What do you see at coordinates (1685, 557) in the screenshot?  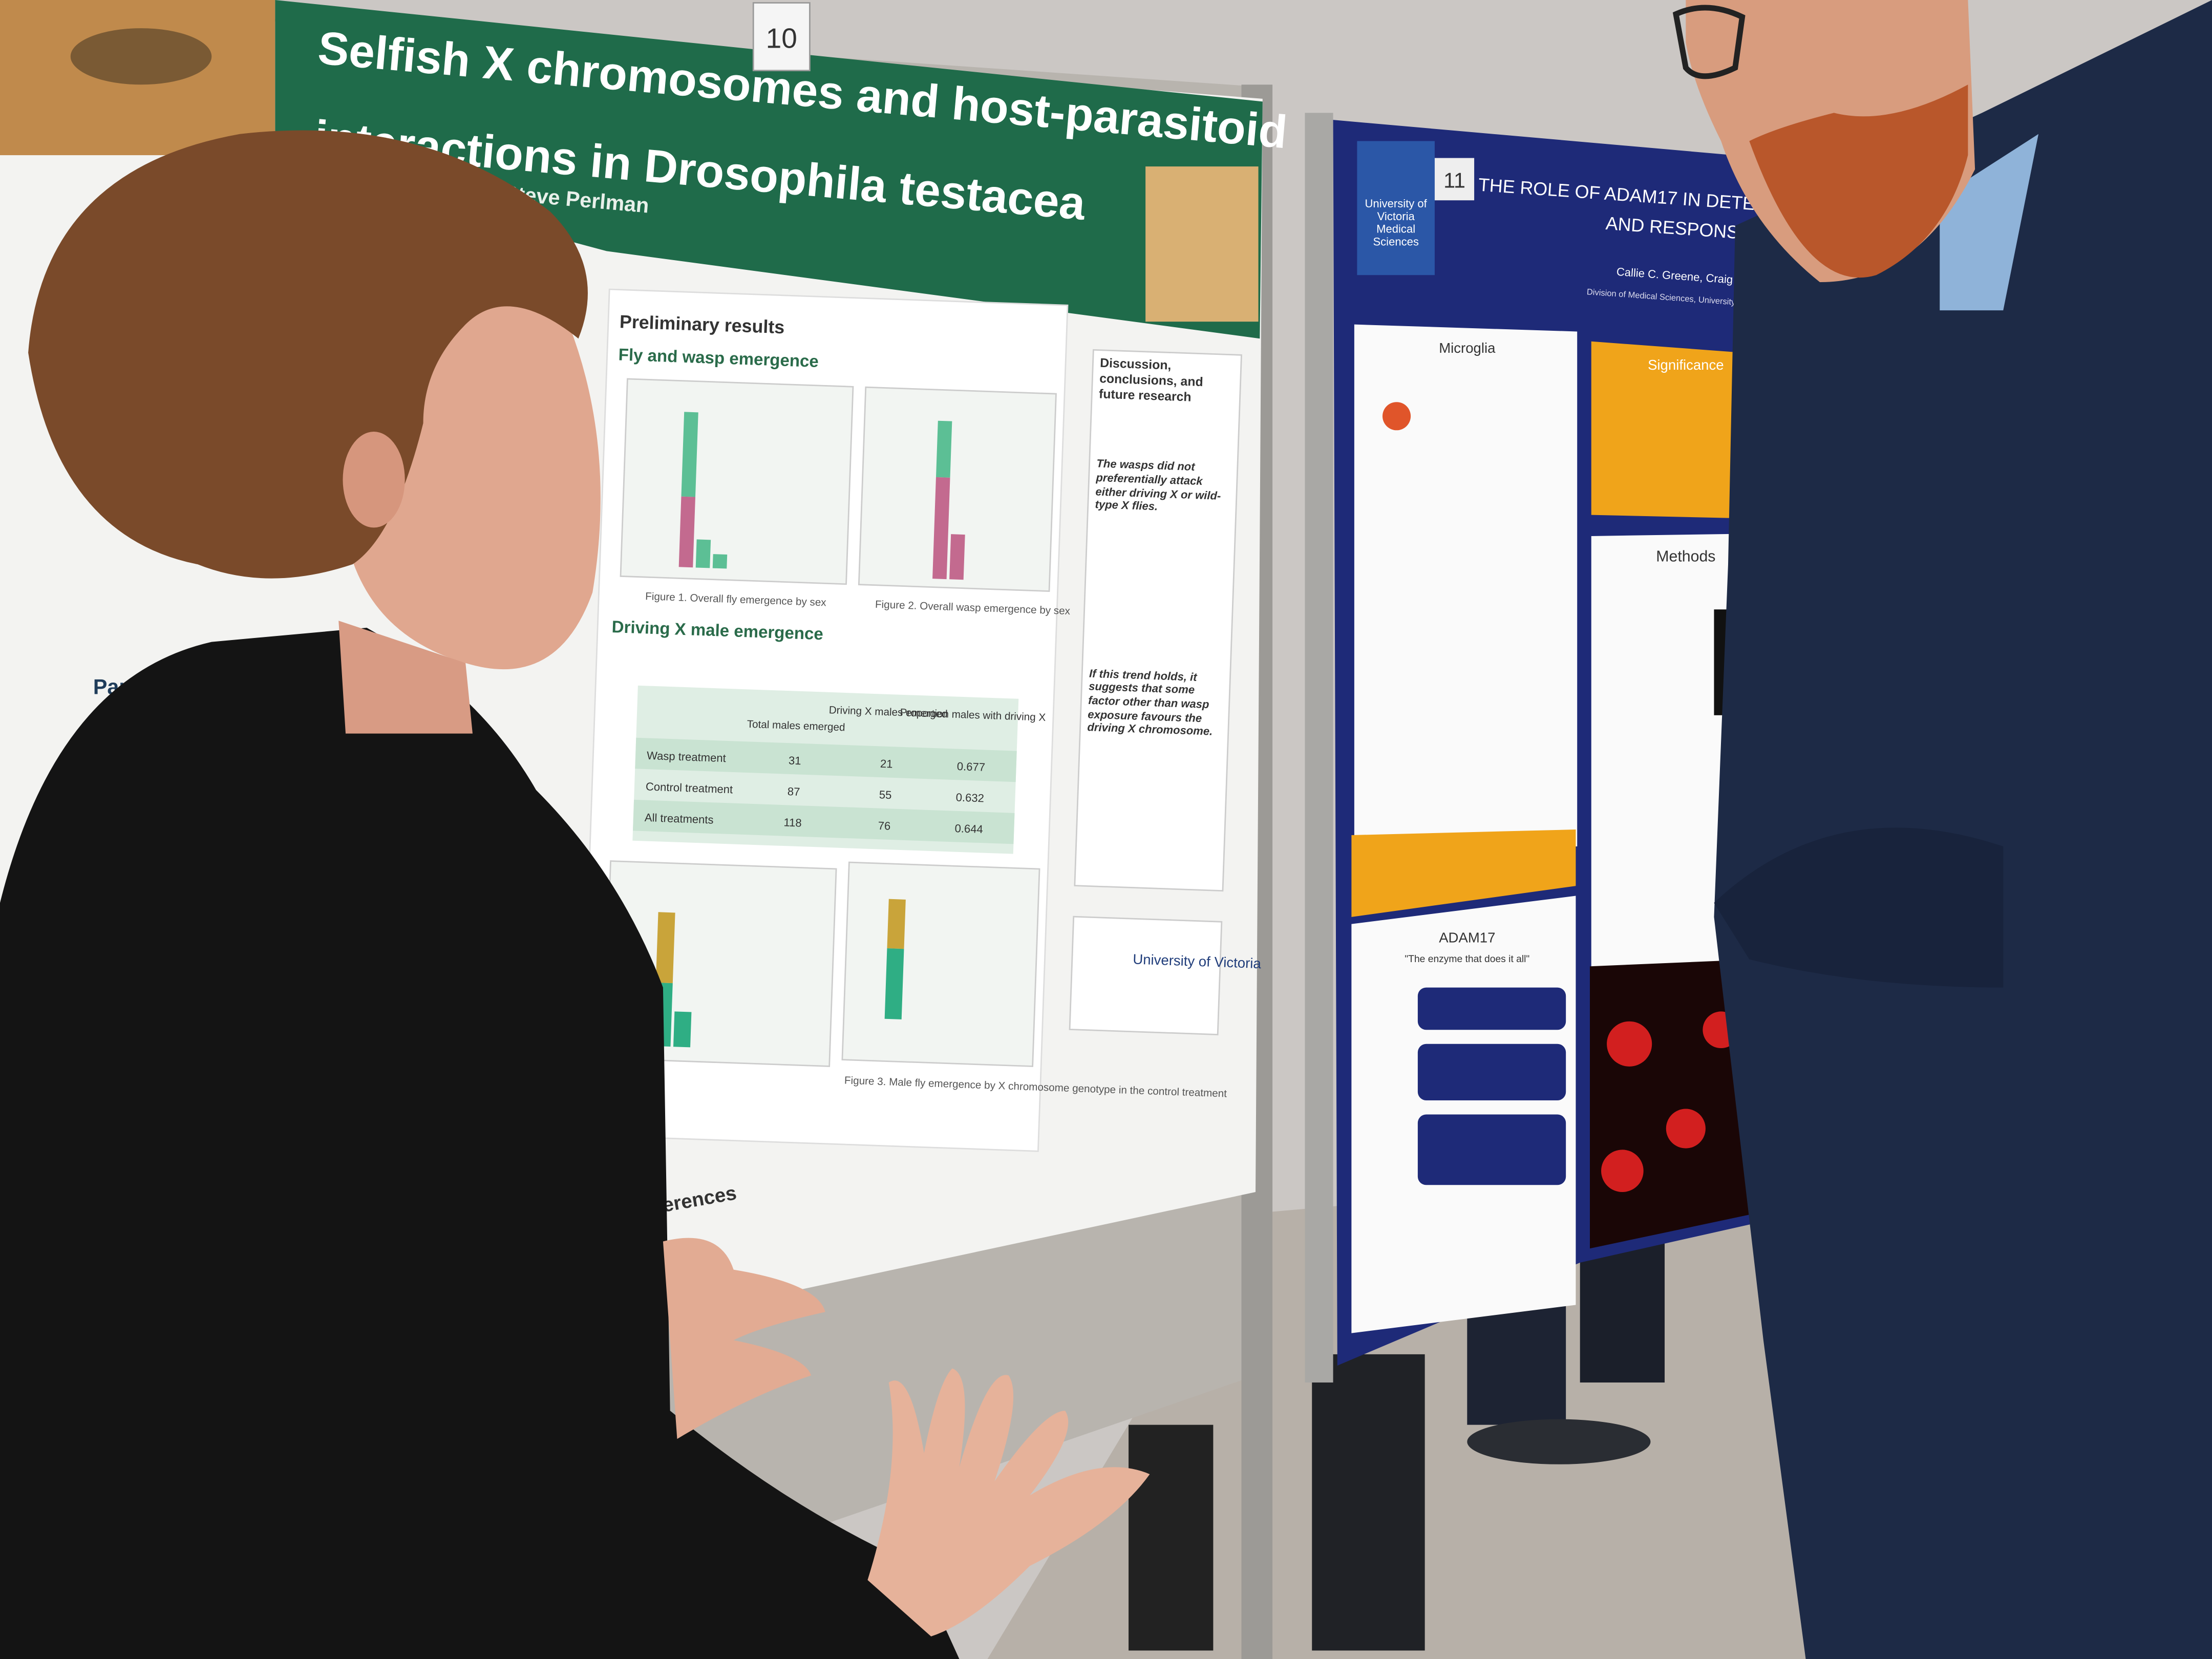 I see `panel-heading: Methods` at bounding box center [1685, 557].